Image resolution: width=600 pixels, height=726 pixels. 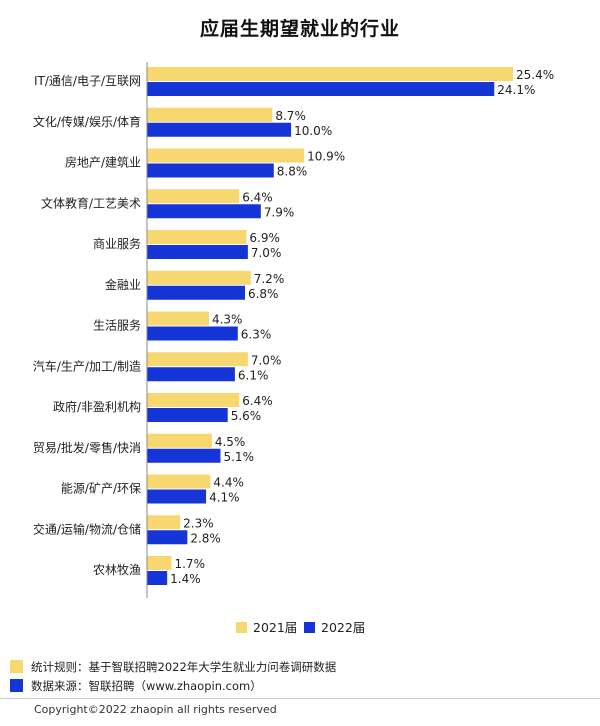 What do you see at coordinates (516, 90) in the screenshot?
I see `value-label-2022: 24.1%` at bounding box center [516, 90].